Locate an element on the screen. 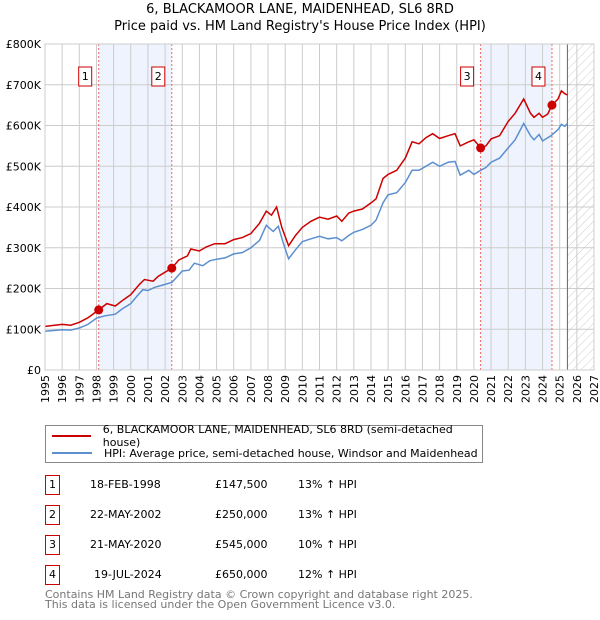 Image resolution: width=600 pixels, height=620 pixels. sale-label: 4 is located at coordinates (538, 76).